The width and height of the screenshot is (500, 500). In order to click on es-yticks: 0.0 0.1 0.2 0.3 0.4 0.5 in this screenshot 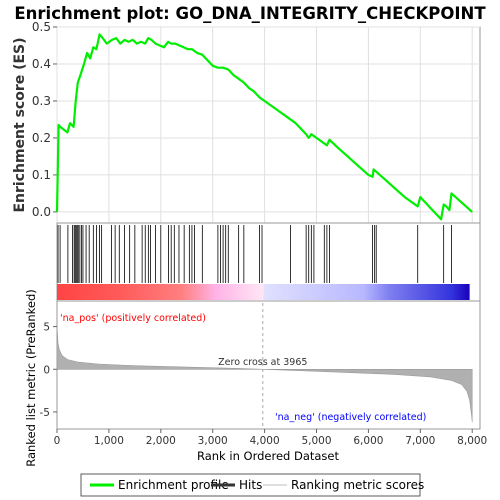, I will do `click(44, 119)`.